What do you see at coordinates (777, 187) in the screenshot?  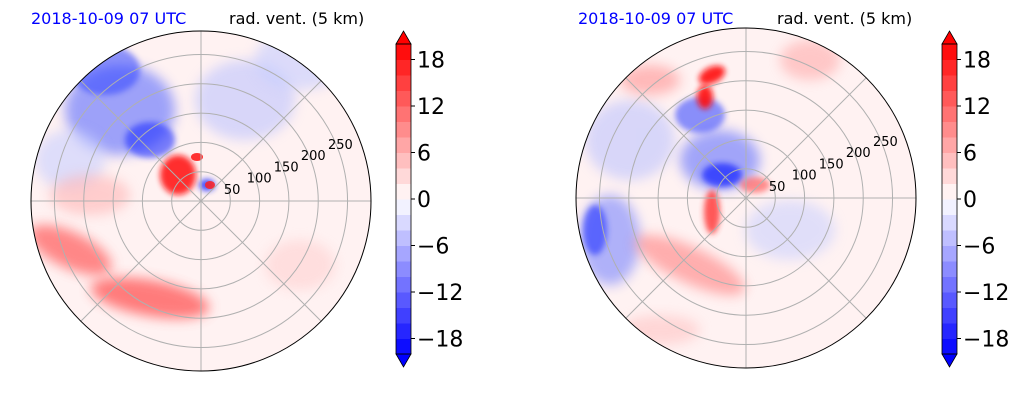 I see `radial-tick-label: 50` at bounding box center [777, 187].